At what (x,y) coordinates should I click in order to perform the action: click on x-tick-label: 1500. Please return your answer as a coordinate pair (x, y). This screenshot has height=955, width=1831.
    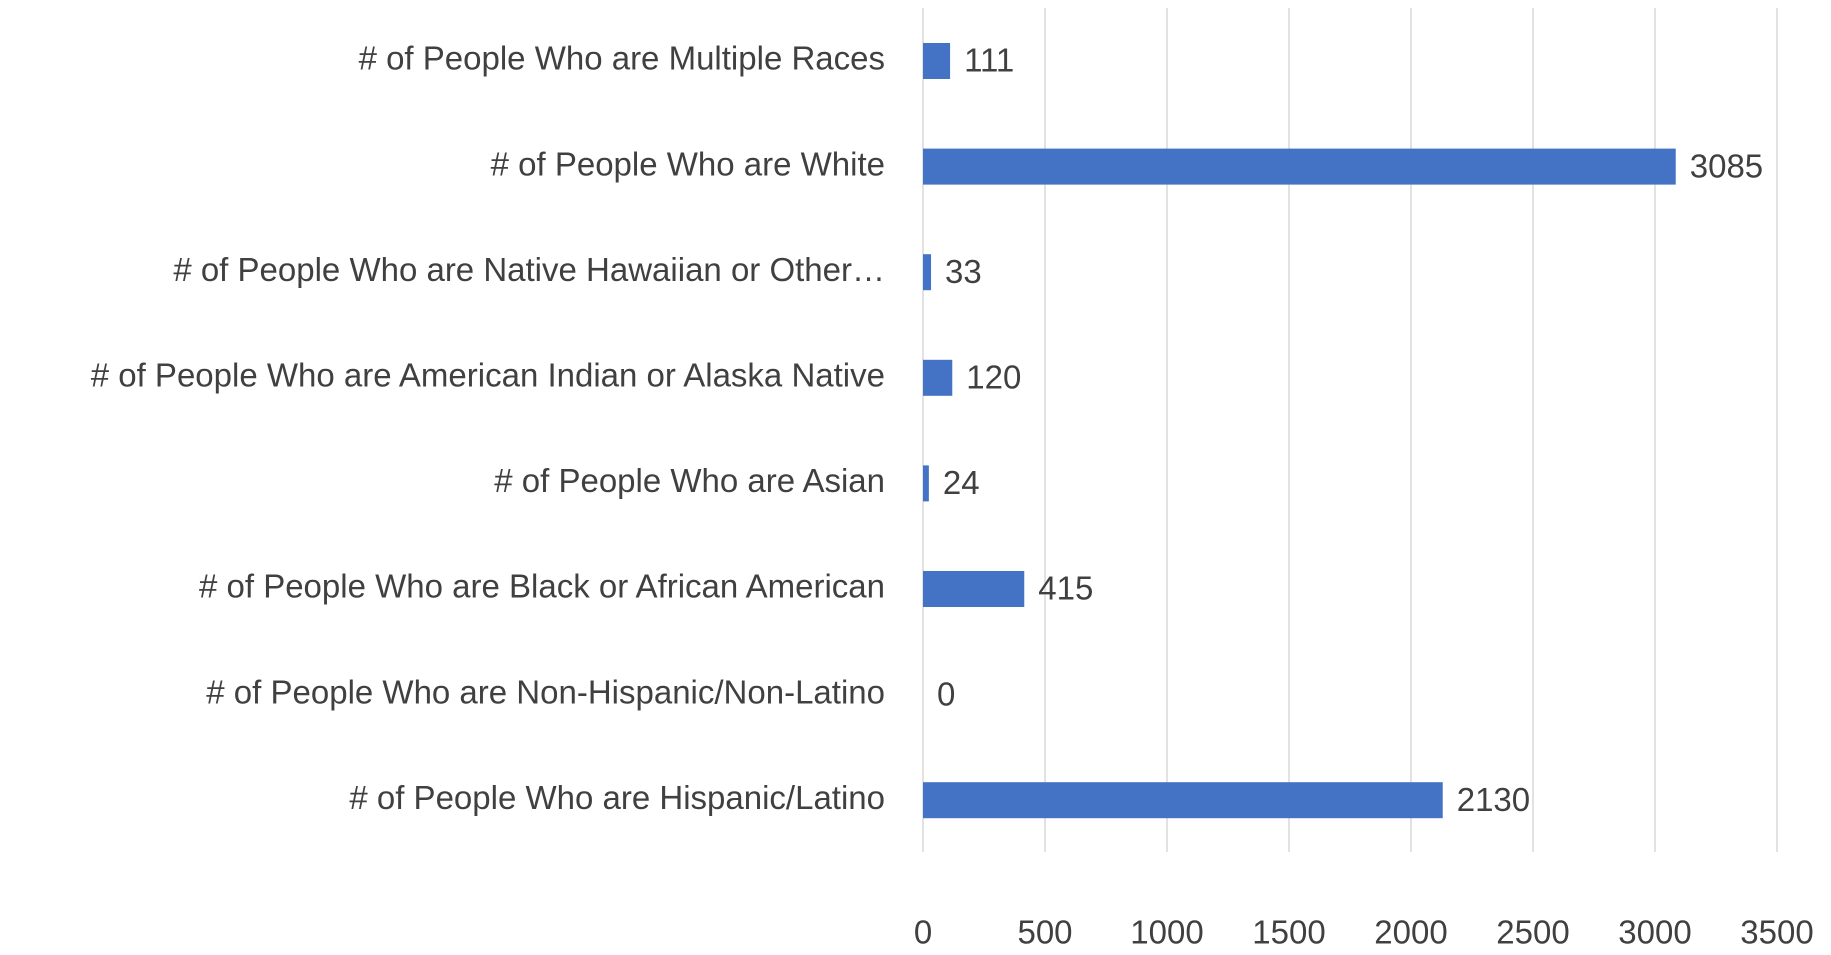
    Looking at the image, I should click on (1288, 932).